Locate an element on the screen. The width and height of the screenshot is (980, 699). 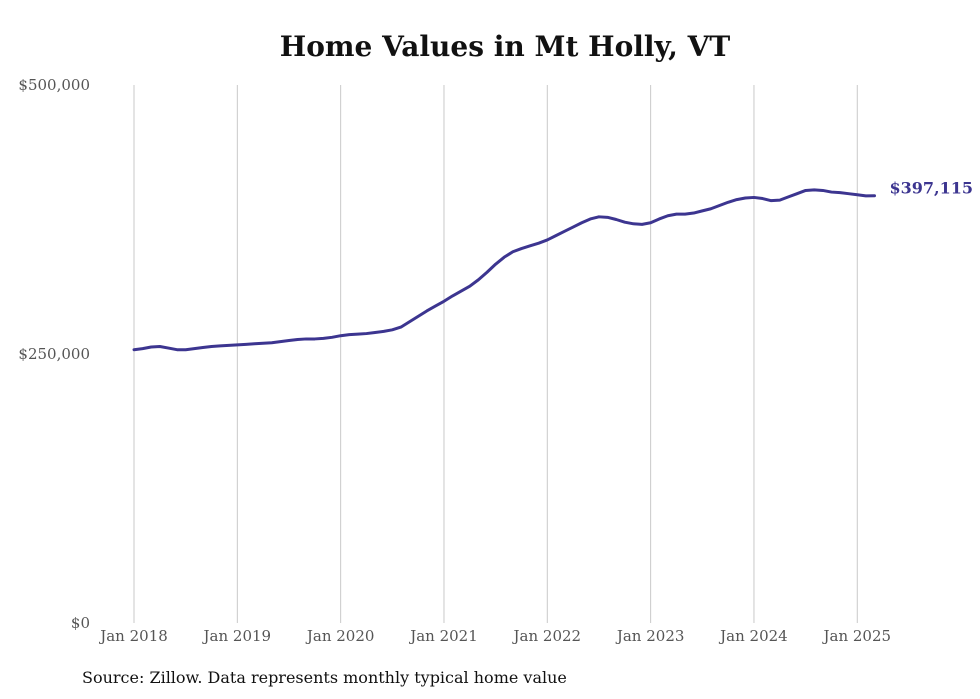
y-tick-label: $0 is located at coordinates (80, 623).